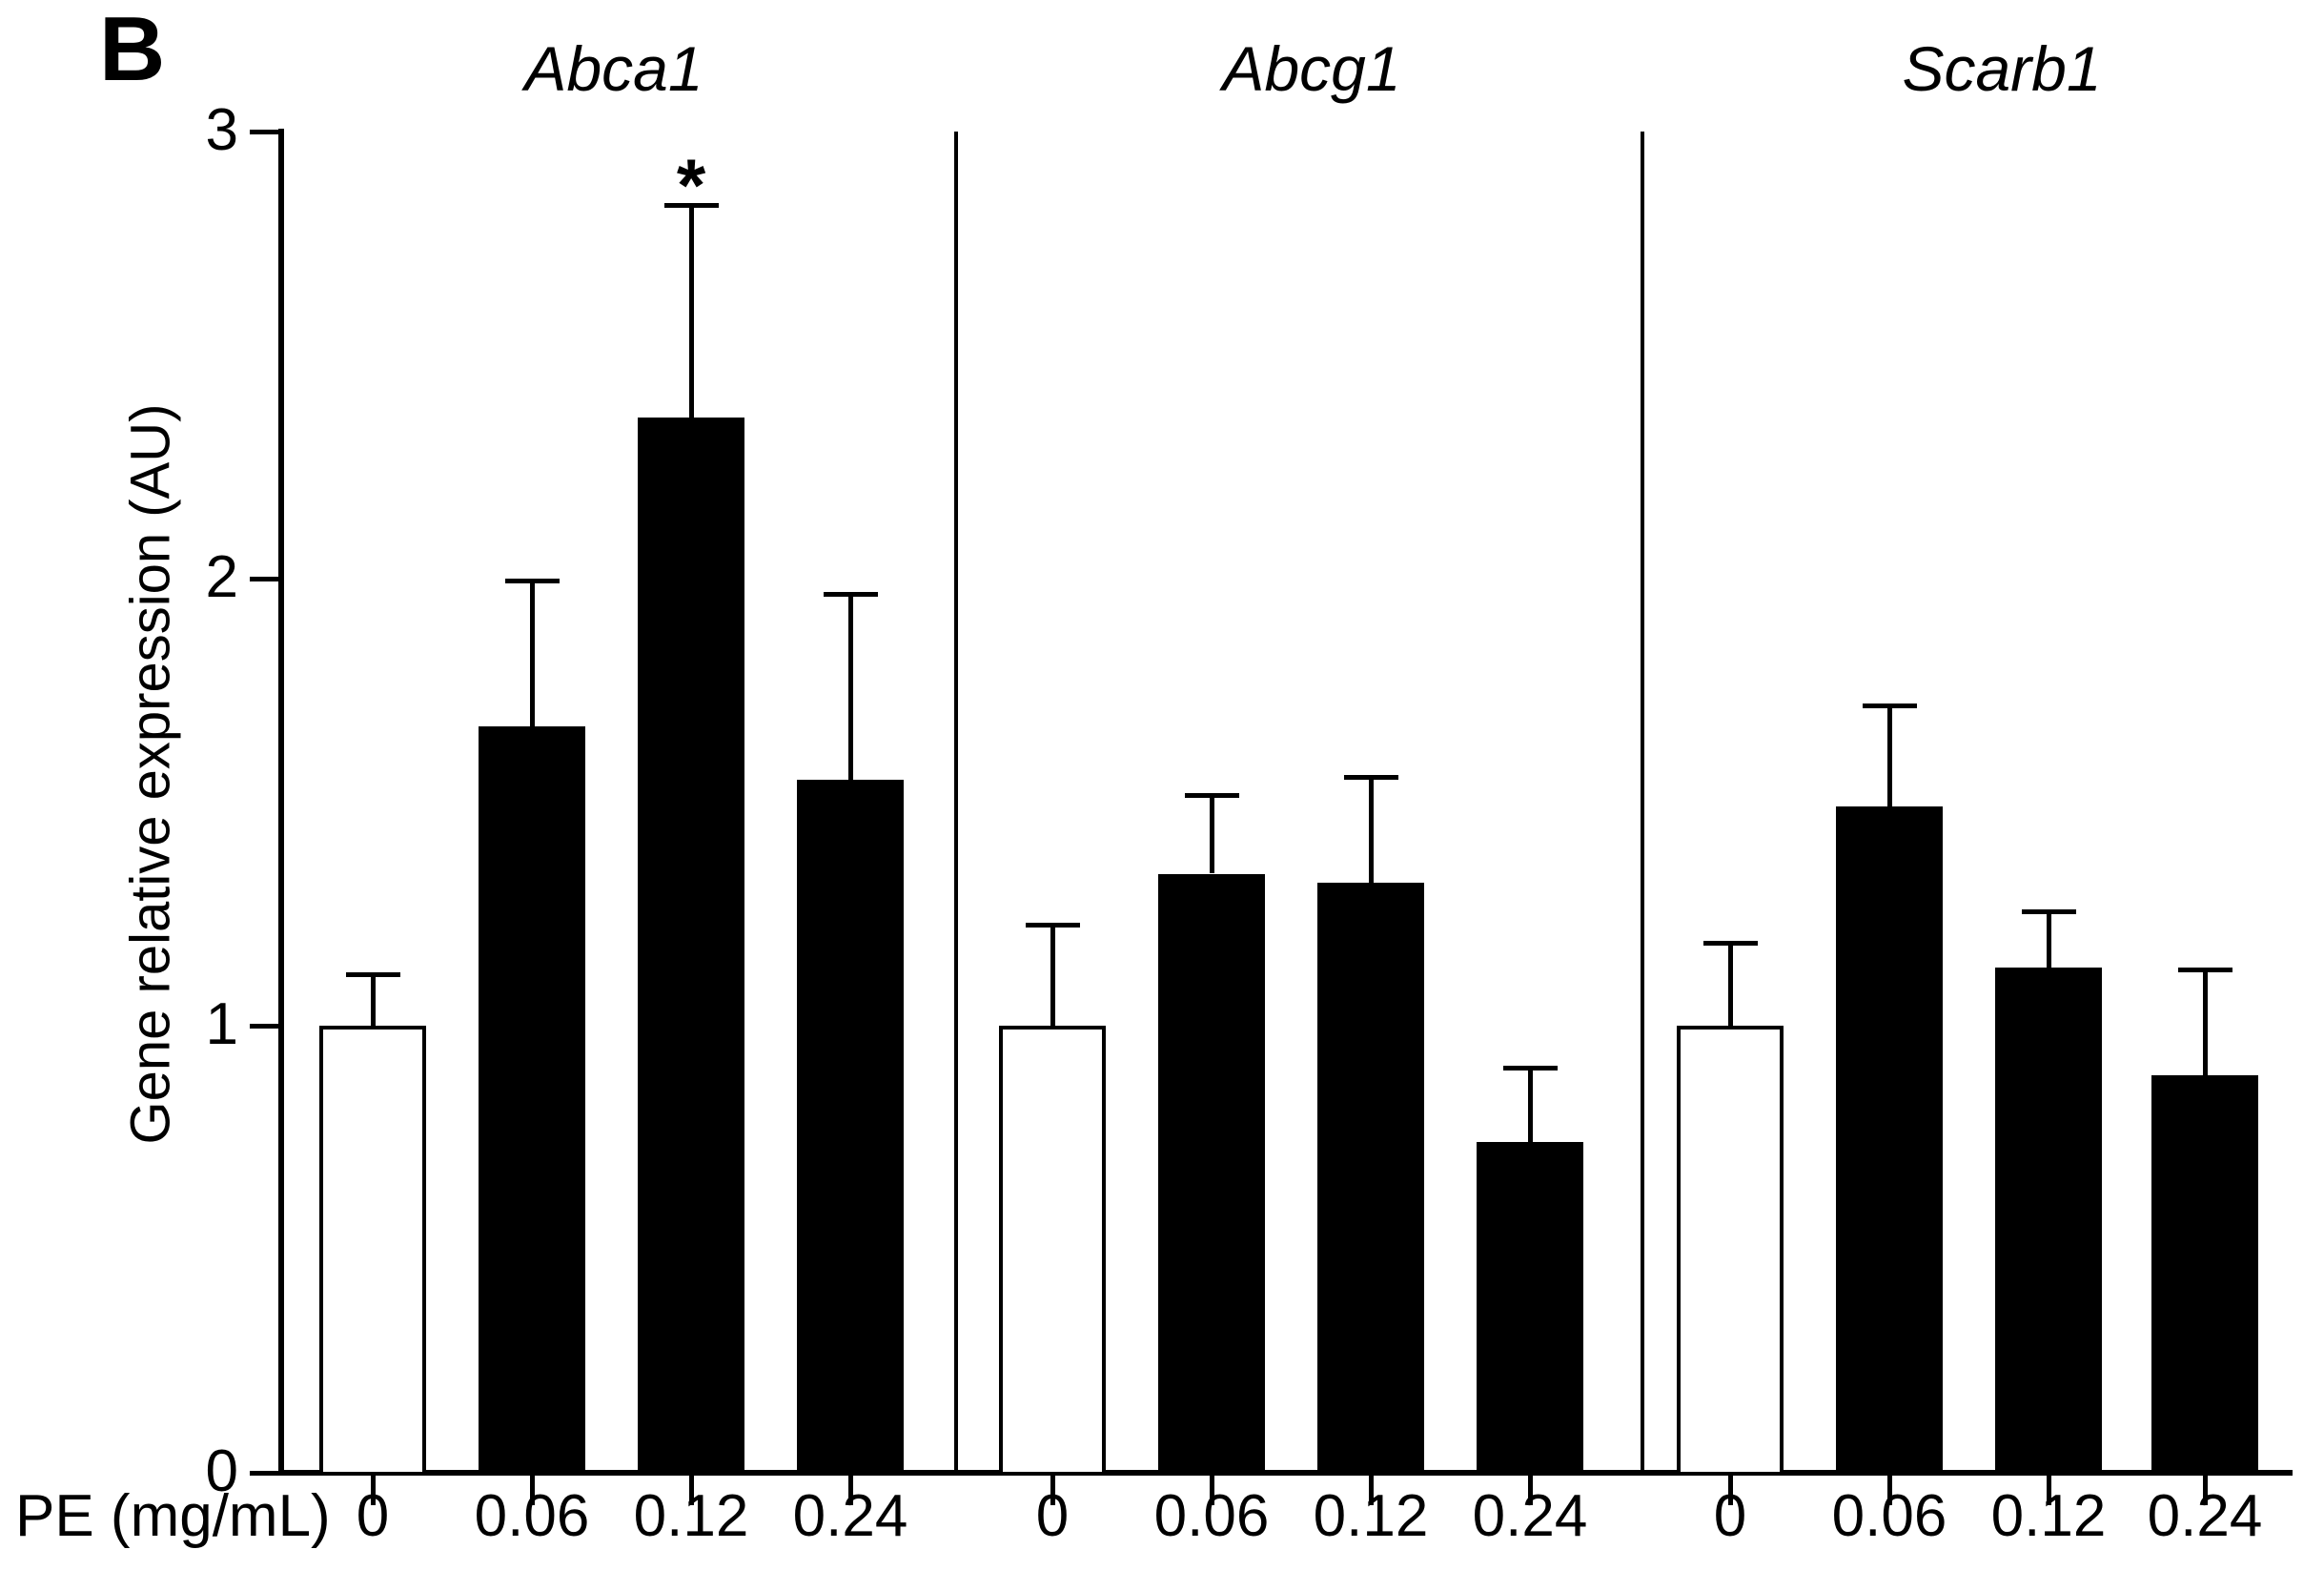  Describe the element at coordinates (281, 803) in the screenshot. I see `y-axis-line` at that location.